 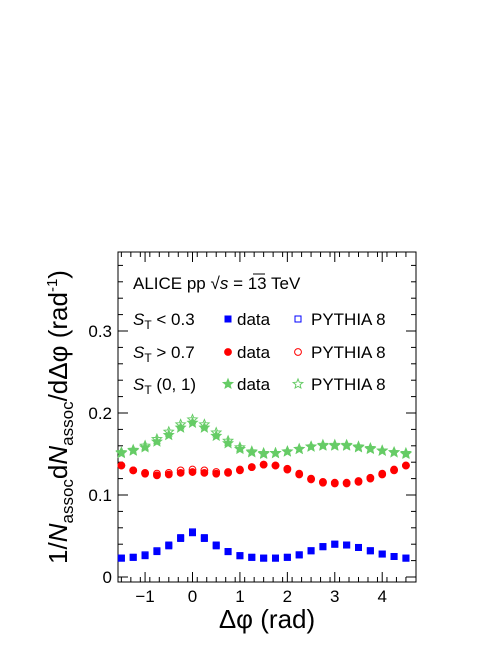 I want to click on legend-row2-sub: T, so click(x=148, y=358).